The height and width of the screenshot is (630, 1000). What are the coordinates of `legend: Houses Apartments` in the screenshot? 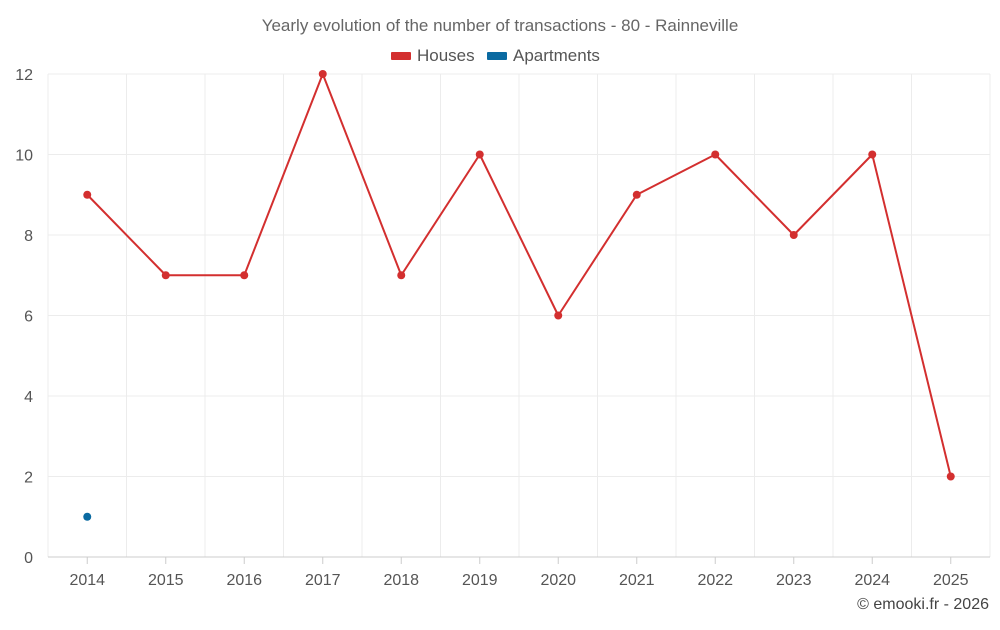 It's located at (495, 55).